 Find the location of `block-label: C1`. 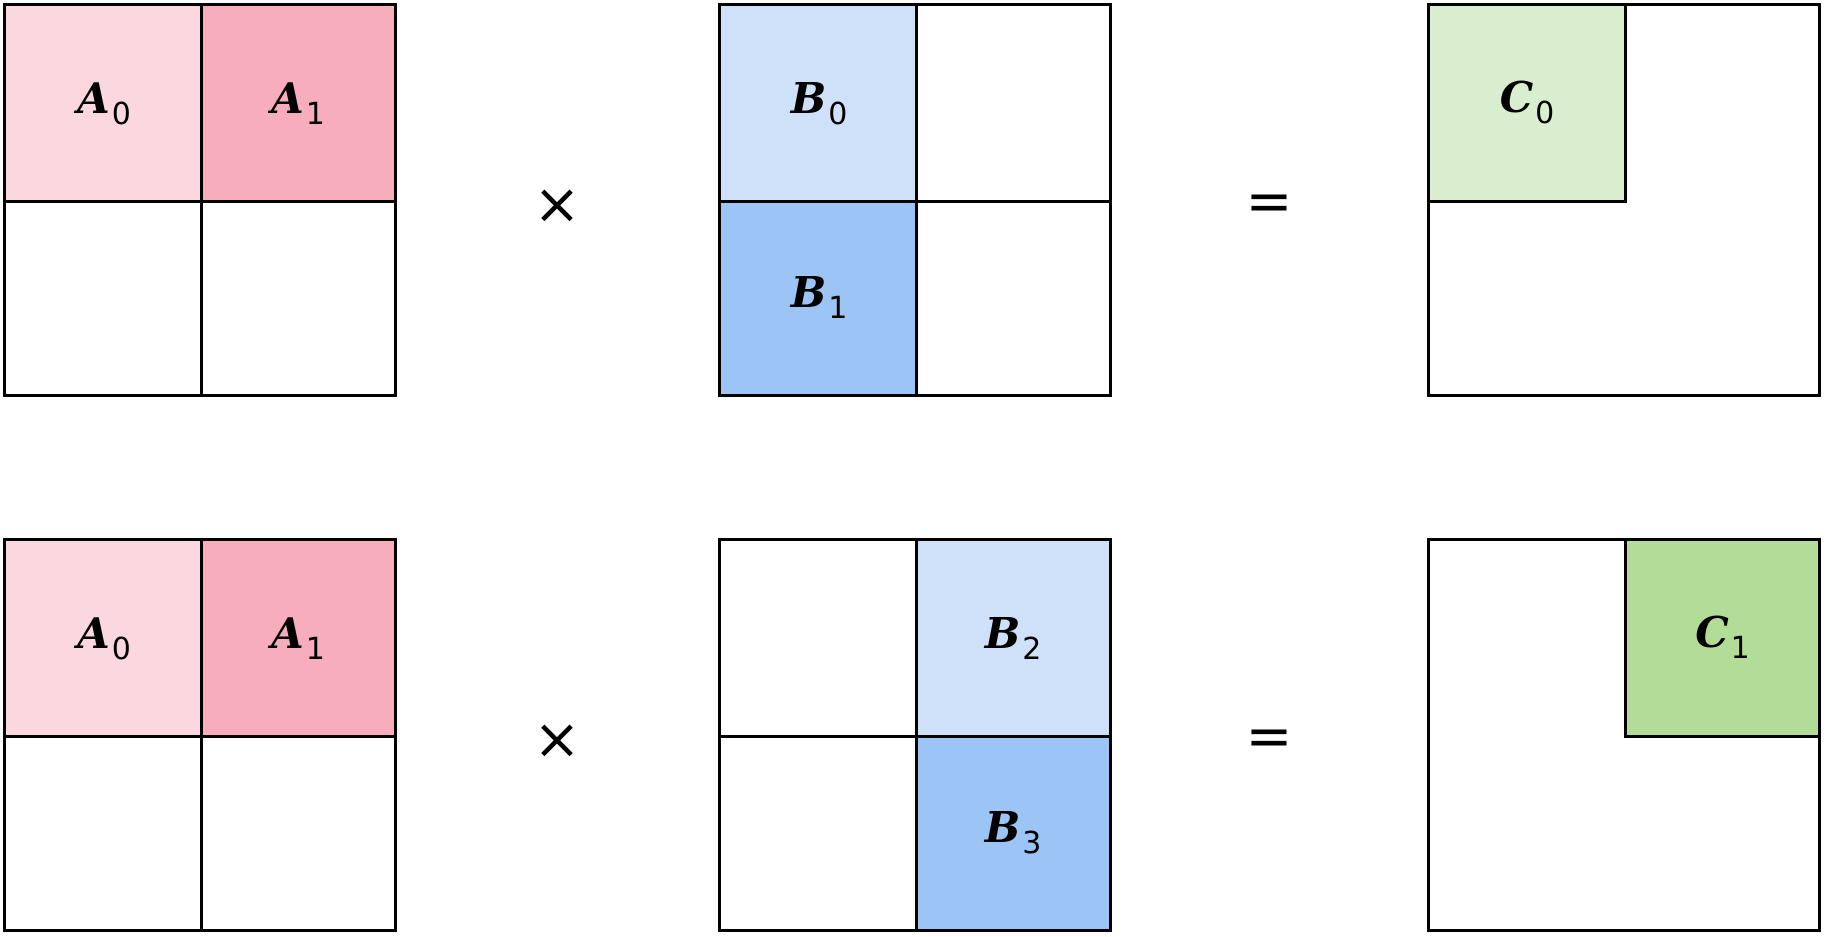

block-label: C1 is located at coordinates (1722, 637).